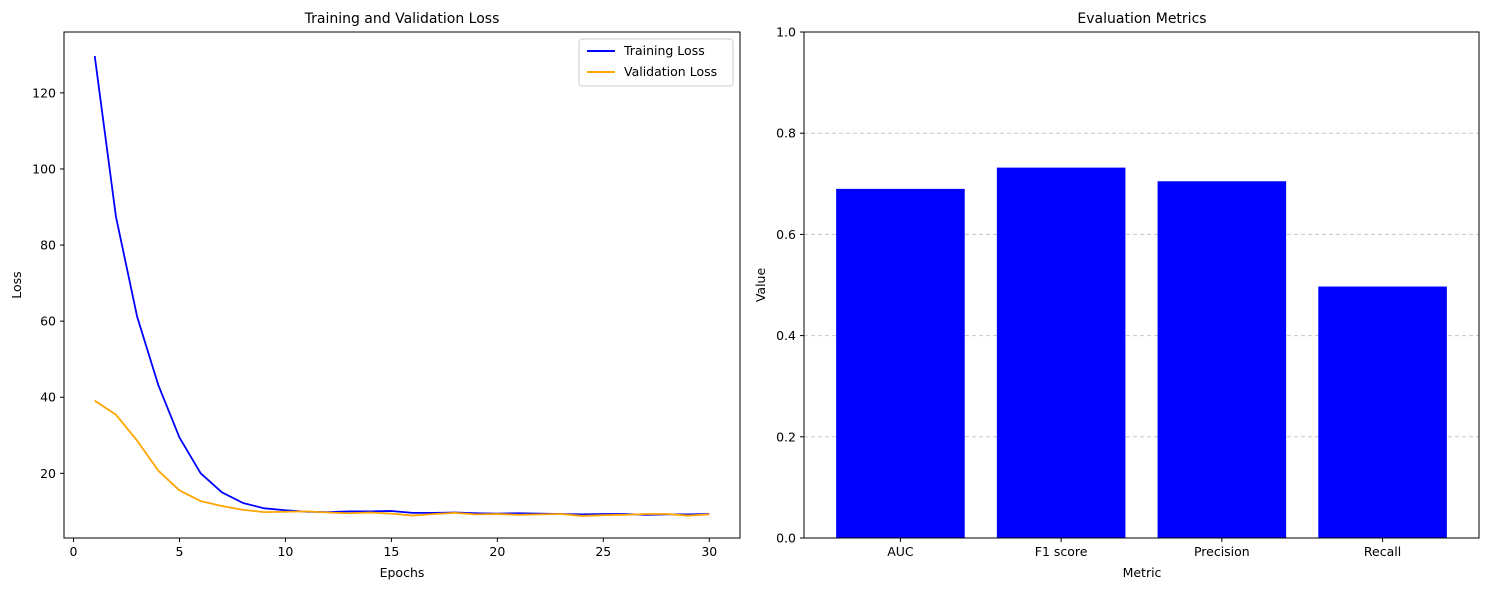 This screenshot has height=590, width=1489. I want to click on loss-x-axis-label: Epochs, so click(402, 572).